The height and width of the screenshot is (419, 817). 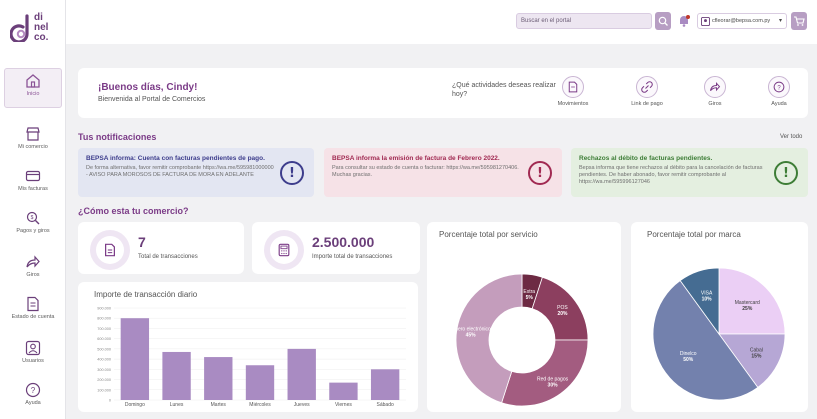 What do you see at coordinates (110, 401) in the screenshot?
I see `y-tick-label: 0` at bounding box center [110, 401].